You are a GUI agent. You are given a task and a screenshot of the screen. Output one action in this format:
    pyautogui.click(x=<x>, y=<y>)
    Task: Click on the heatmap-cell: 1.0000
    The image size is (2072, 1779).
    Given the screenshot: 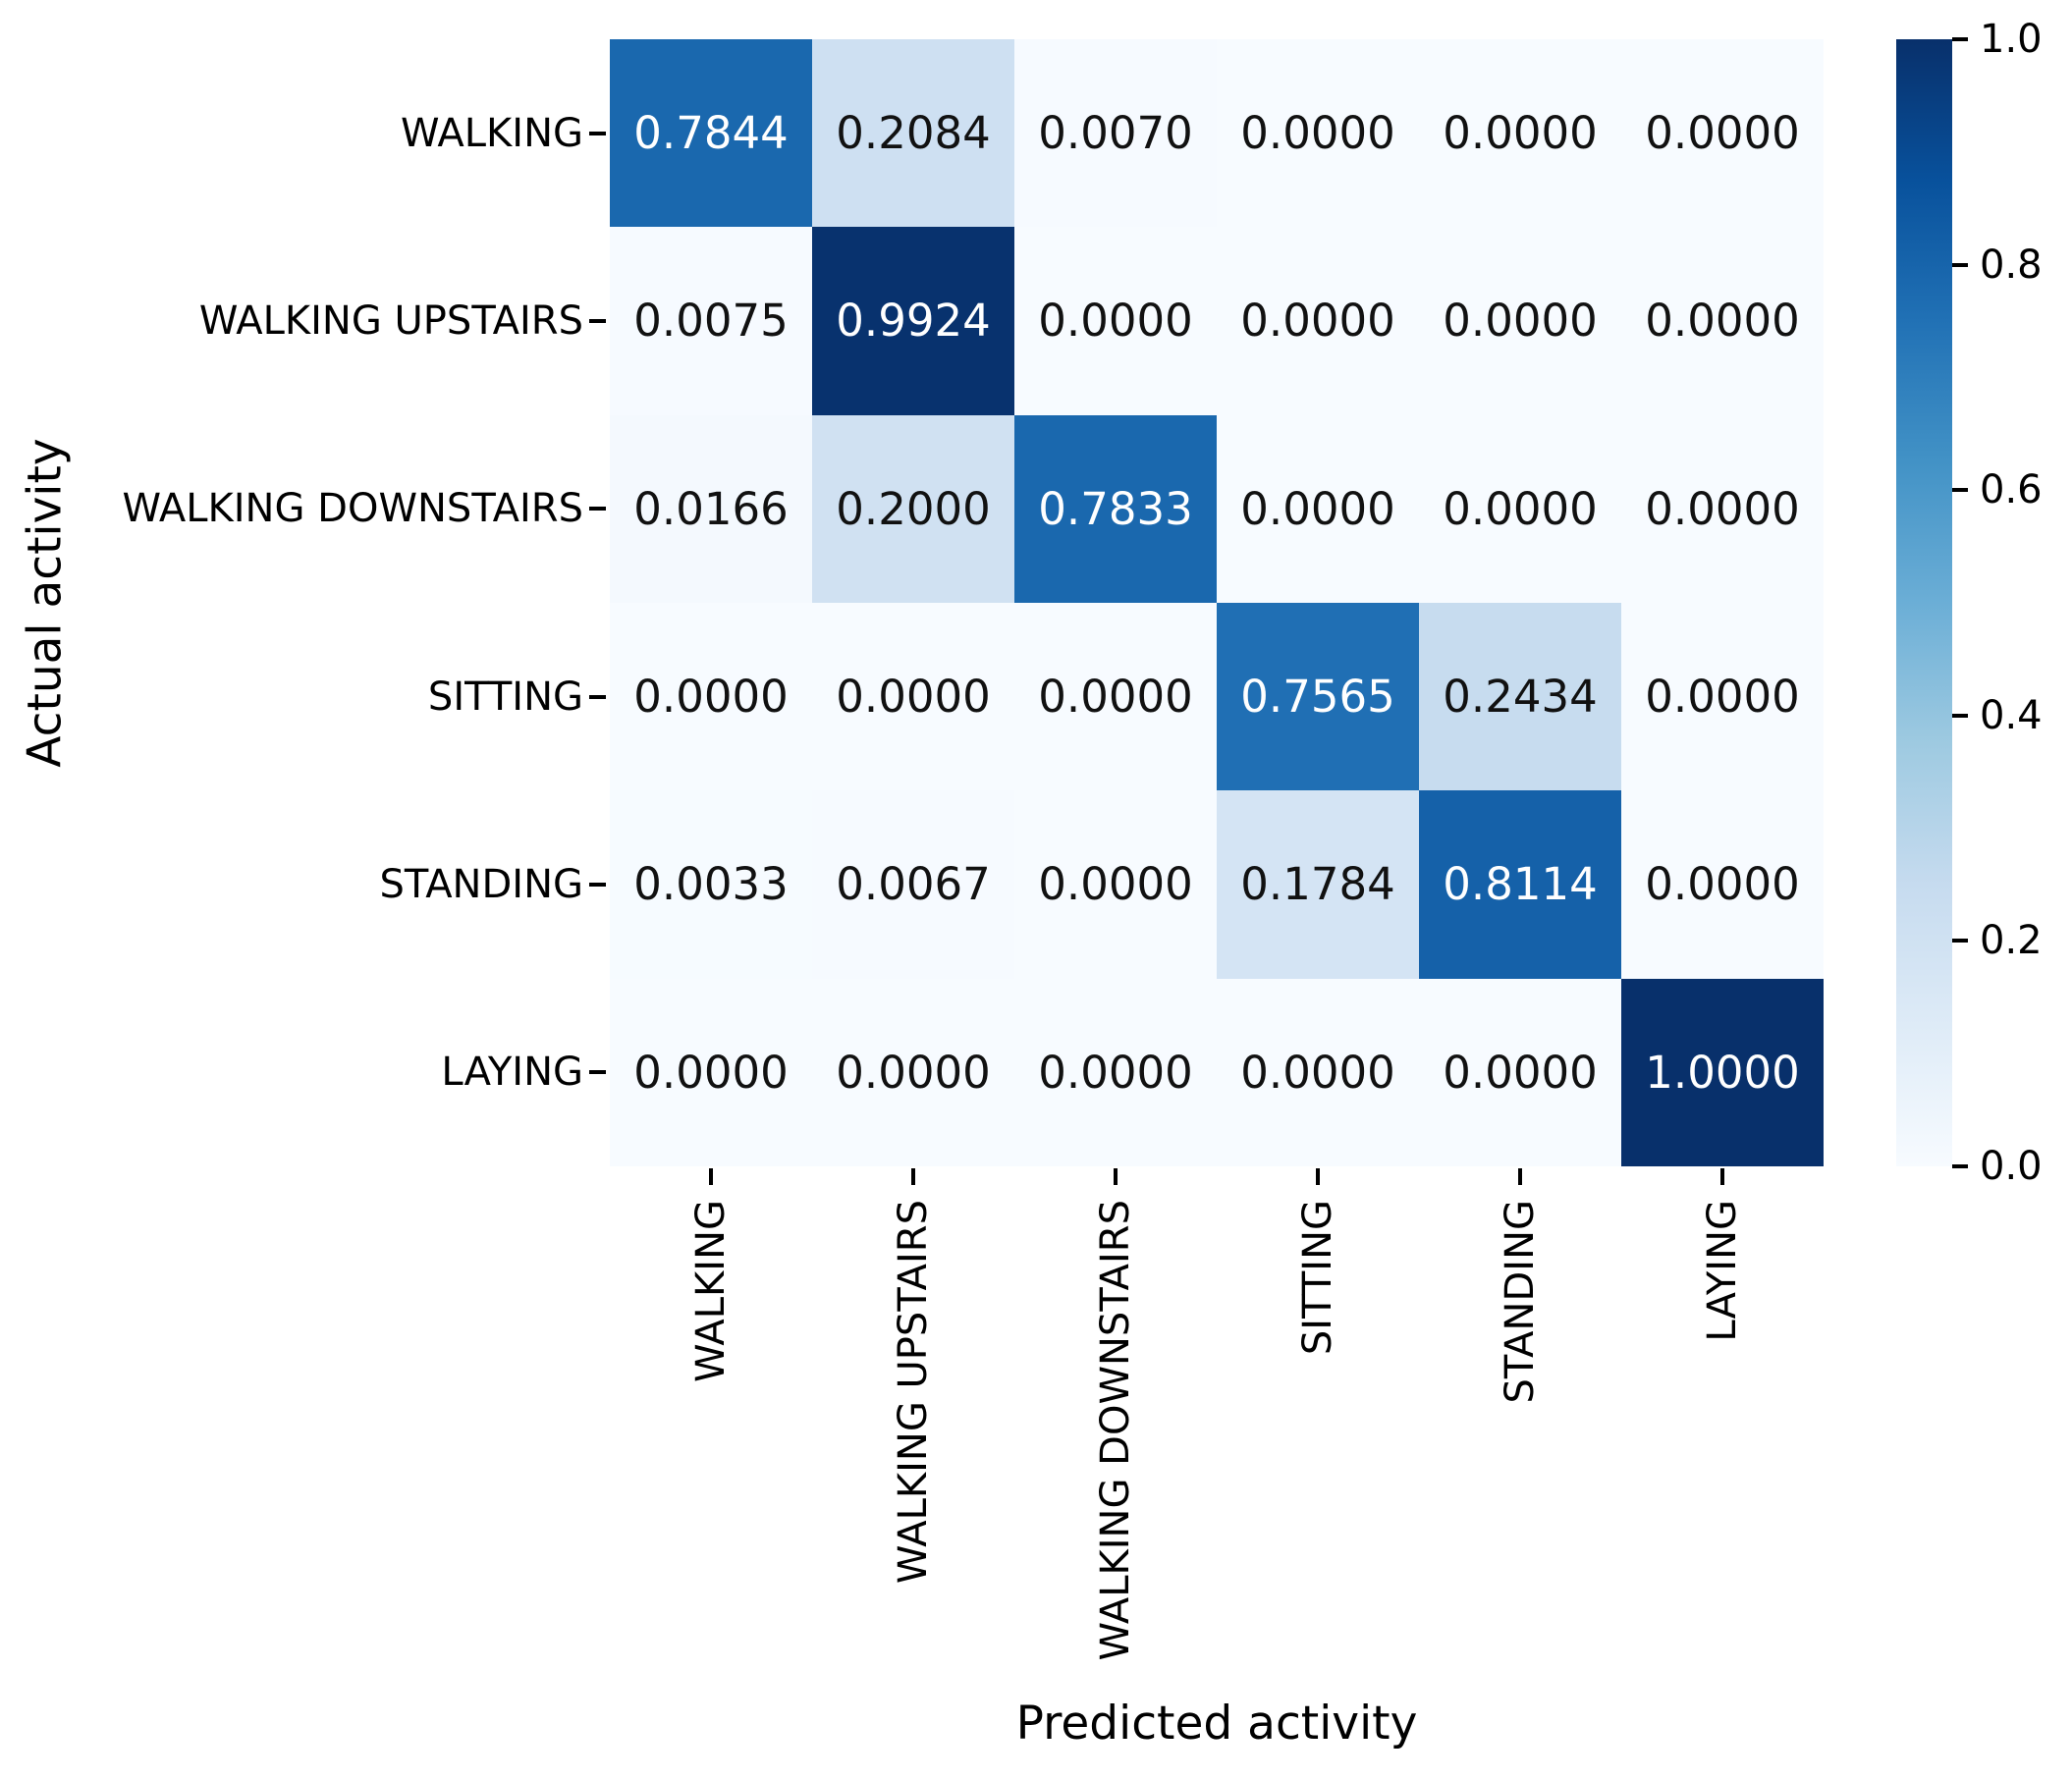 What is the action you would take?
    pyautogui.click(x=1722, y=1072)
    